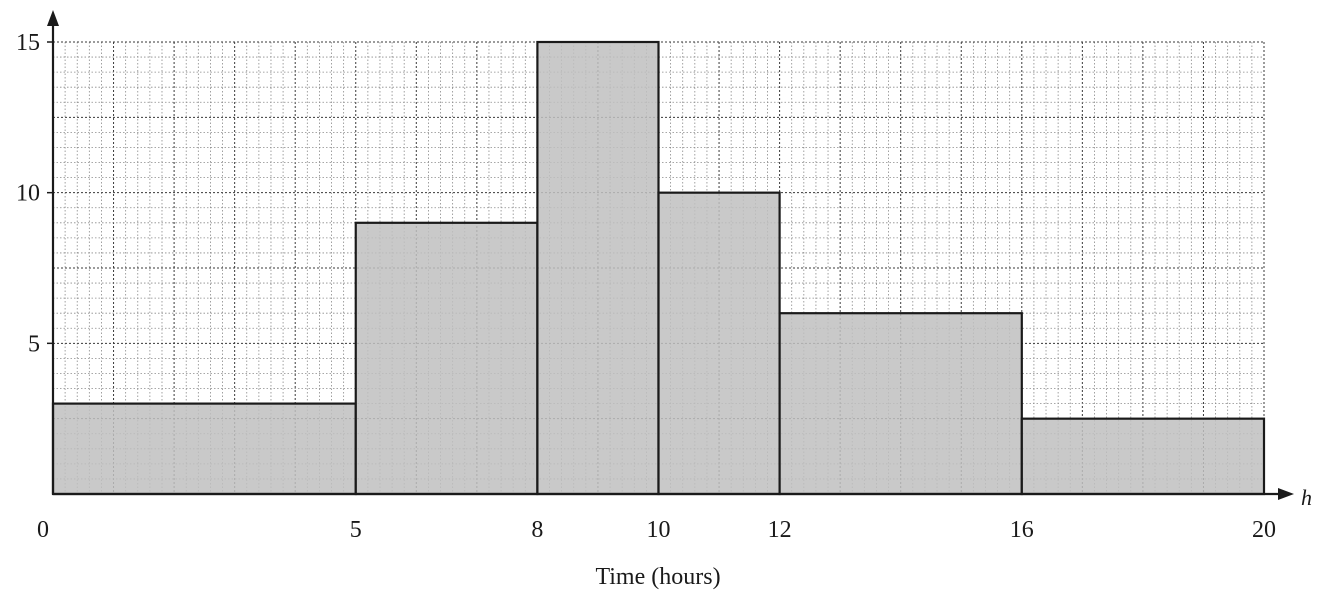 The width and height of the screenshot is (1327, 592). Describe the element at coordinates (537, 530) in the screenshot. I see `x-tick-label: 8` at that location.